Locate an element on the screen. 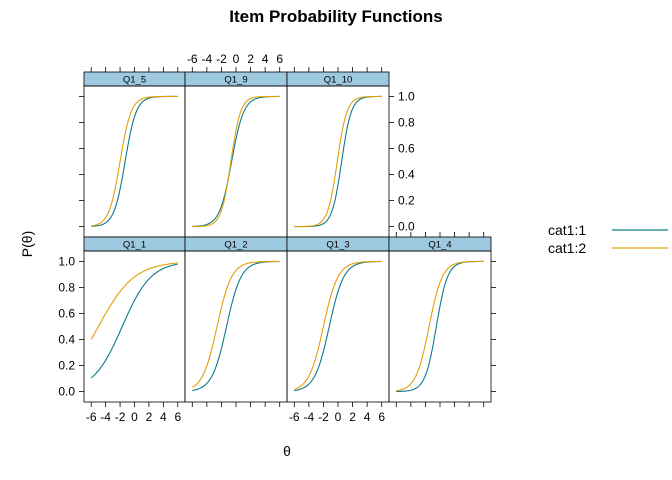 This screenshot has height=480, width=672. panel-q1-2: Q1_2 is located at coordinates (236, 319).